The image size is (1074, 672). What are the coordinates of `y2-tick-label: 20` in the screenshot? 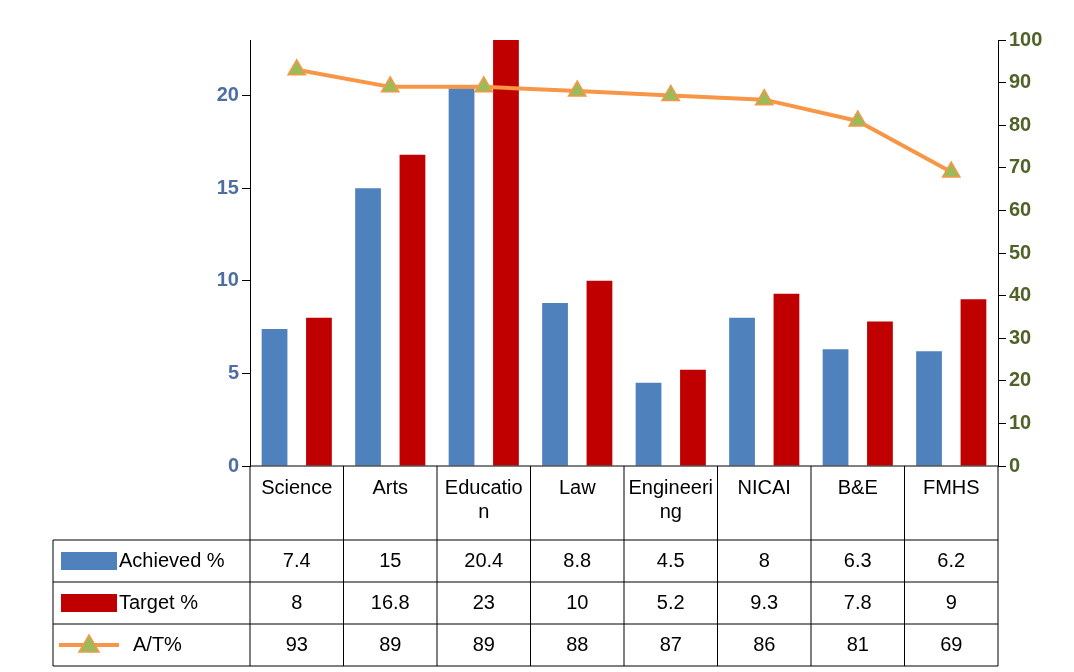 It's located at (1020, 379).